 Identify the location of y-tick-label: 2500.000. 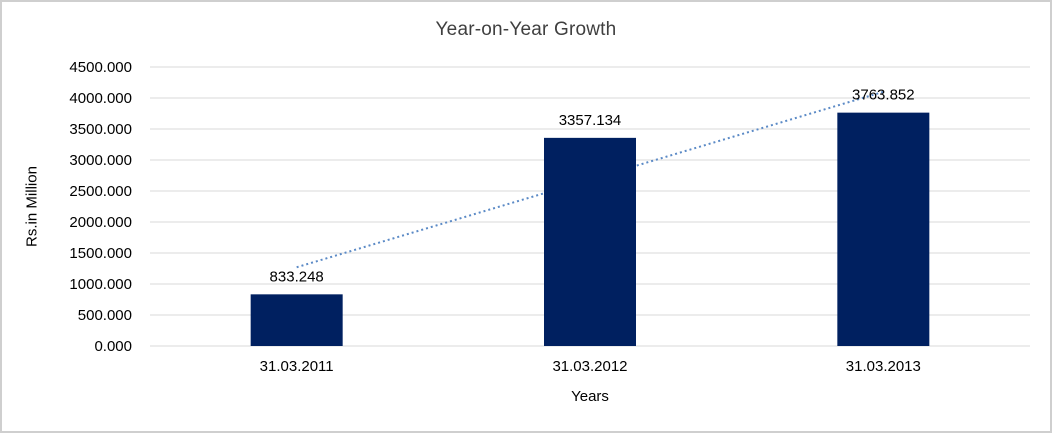
(100, 191).